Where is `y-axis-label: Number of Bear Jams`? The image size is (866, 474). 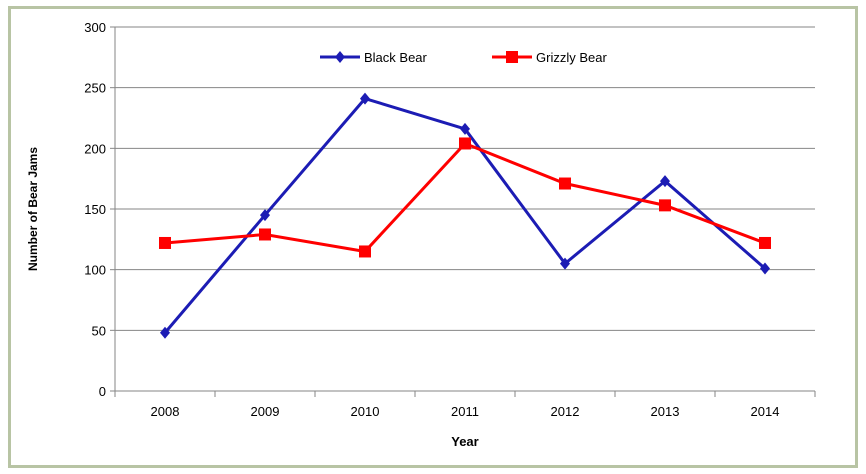
y-axis-label: Number of Bear Jams is located at coordinates (33, 209).